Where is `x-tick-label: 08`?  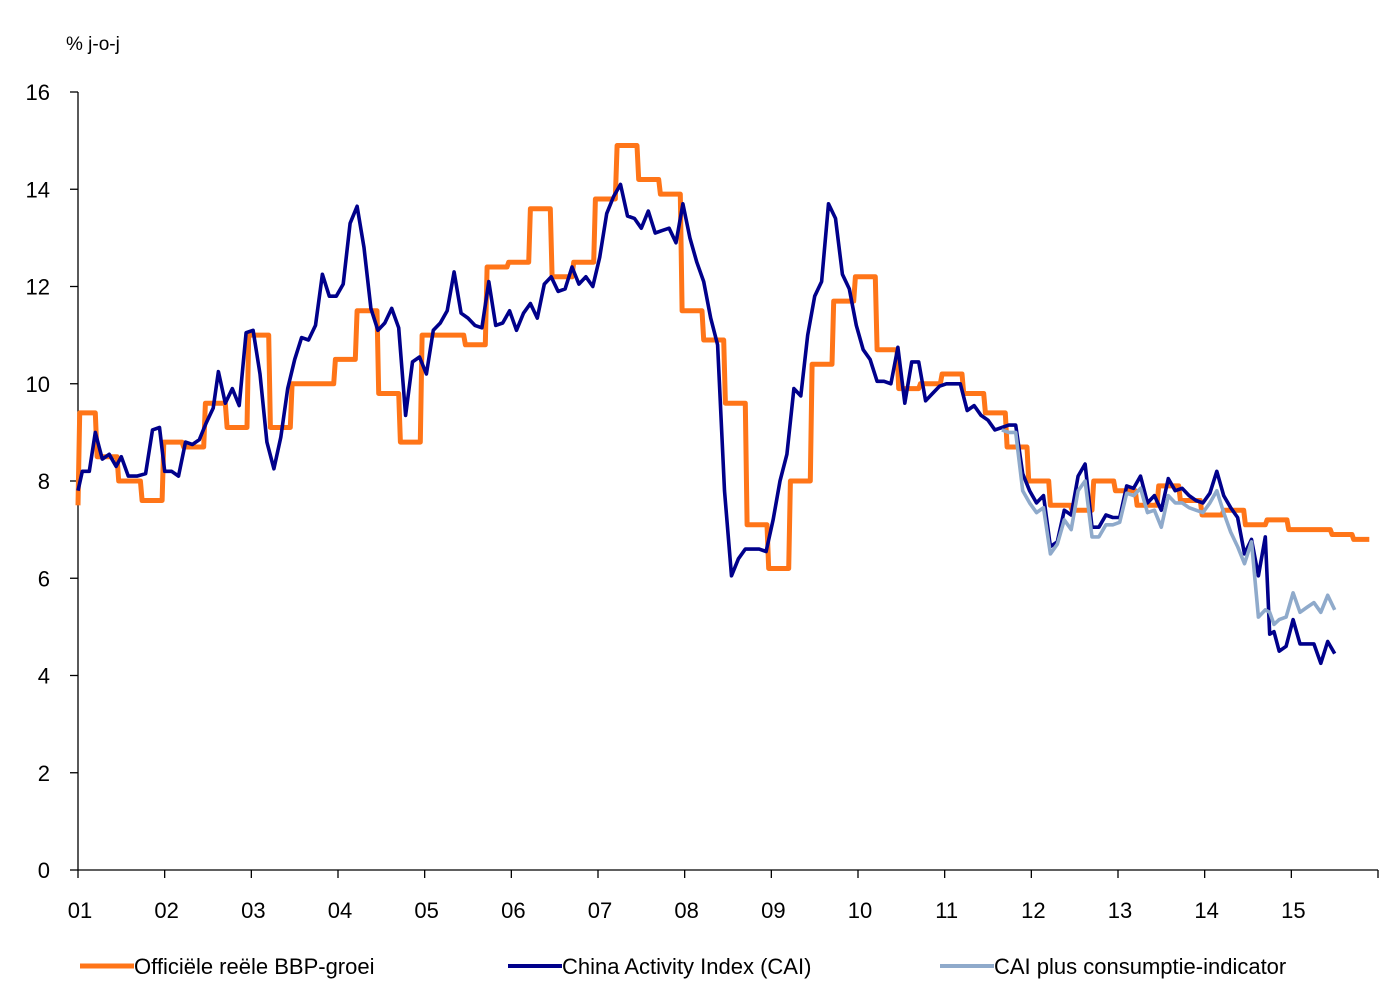
x-tick-label: 08 is located at coordinates (686, 910).